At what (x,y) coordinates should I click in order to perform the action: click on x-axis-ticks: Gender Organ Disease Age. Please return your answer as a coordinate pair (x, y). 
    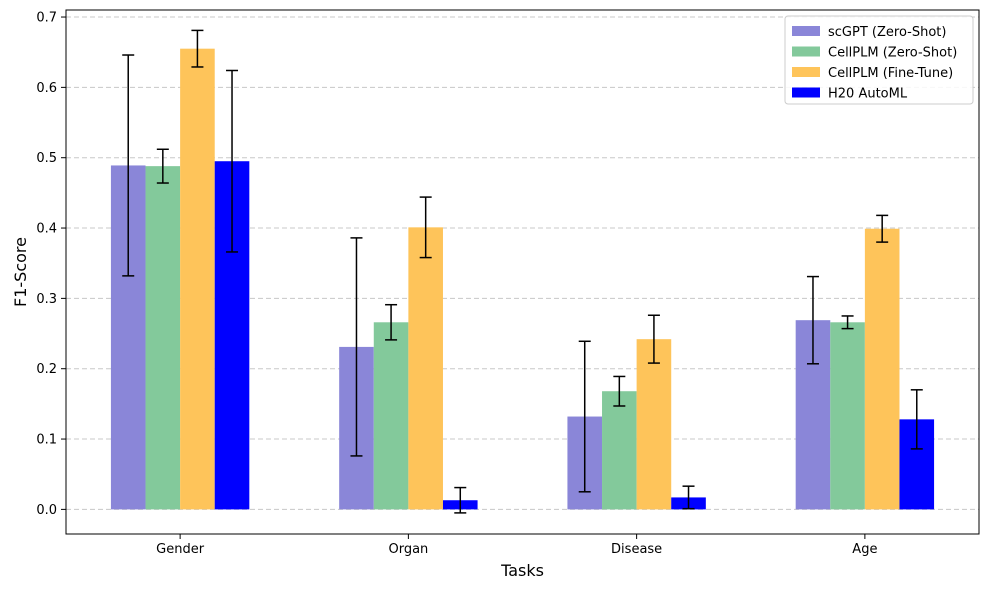
    Looking at the image, I should click on (516, 545).